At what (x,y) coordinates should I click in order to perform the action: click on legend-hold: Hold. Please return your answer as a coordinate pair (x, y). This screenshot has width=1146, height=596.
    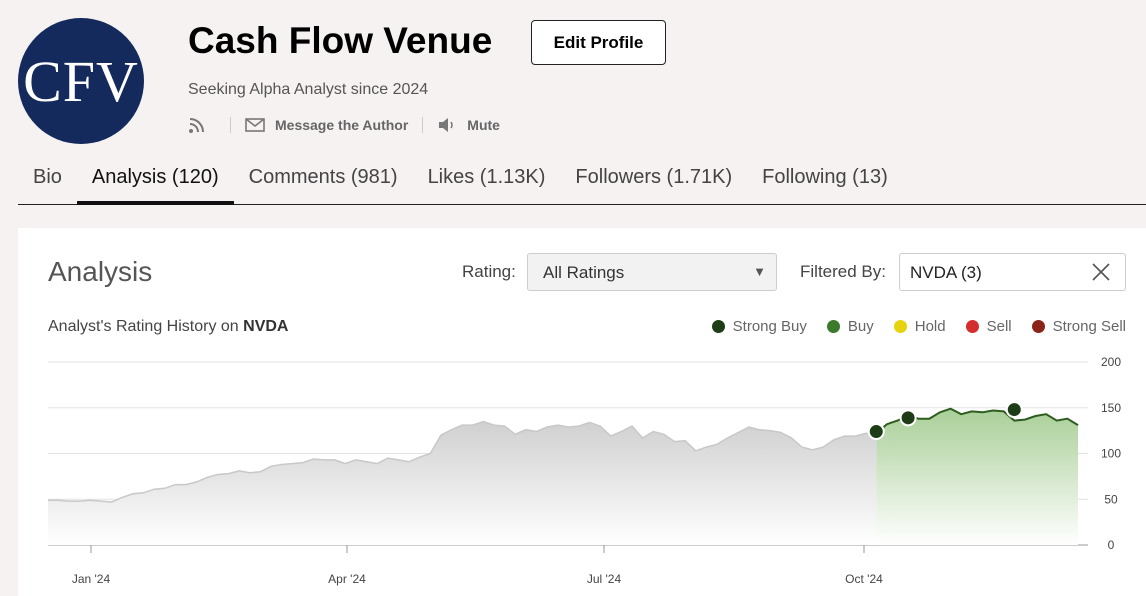
    Looking at the image, I should click on (919, 326).